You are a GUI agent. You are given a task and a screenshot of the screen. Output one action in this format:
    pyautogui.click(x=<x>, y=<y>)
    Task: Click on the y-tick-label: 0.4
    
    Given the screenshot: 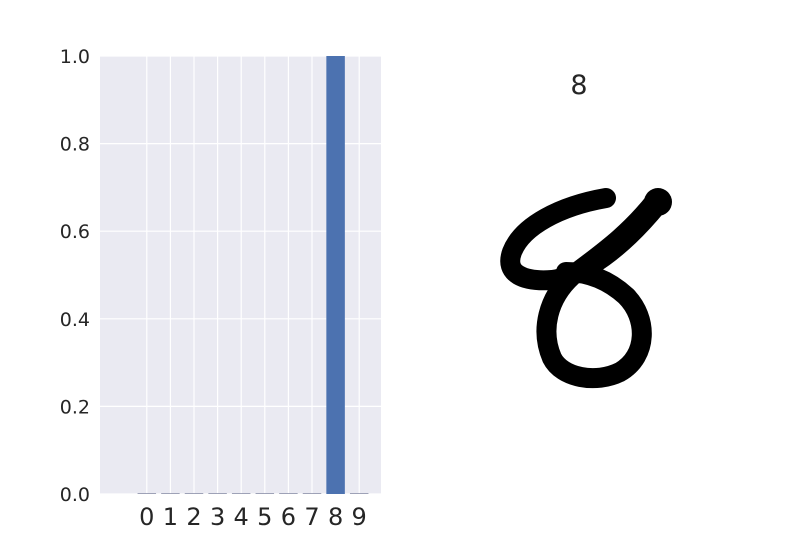 What is the action you would take?
    pyautogui.click(x=75, y=320)
    